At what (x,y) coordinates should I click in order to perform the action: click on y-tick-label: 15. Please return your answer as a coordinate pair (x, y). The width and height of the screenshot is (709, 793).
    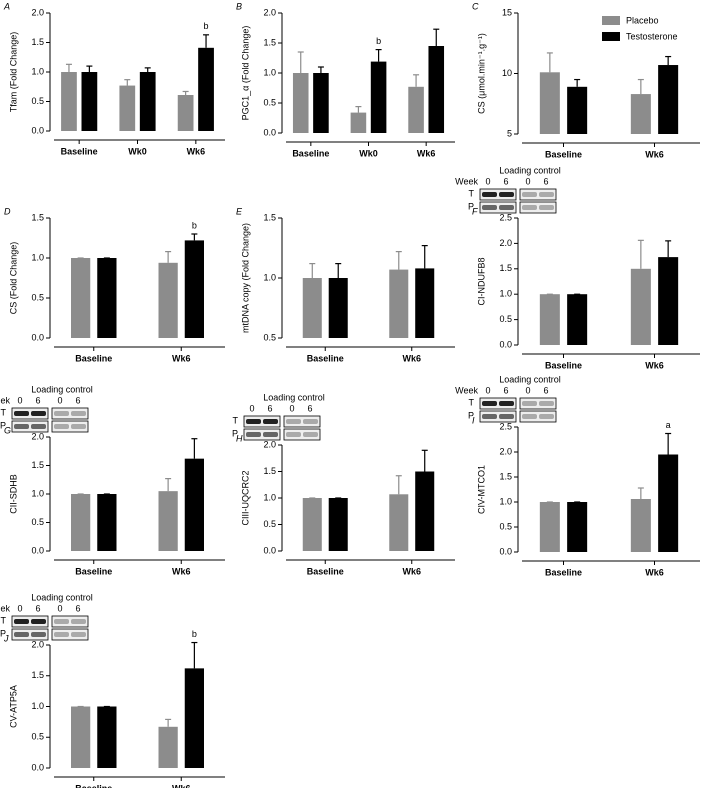
    Looking at the image, I should click on (507, 12).